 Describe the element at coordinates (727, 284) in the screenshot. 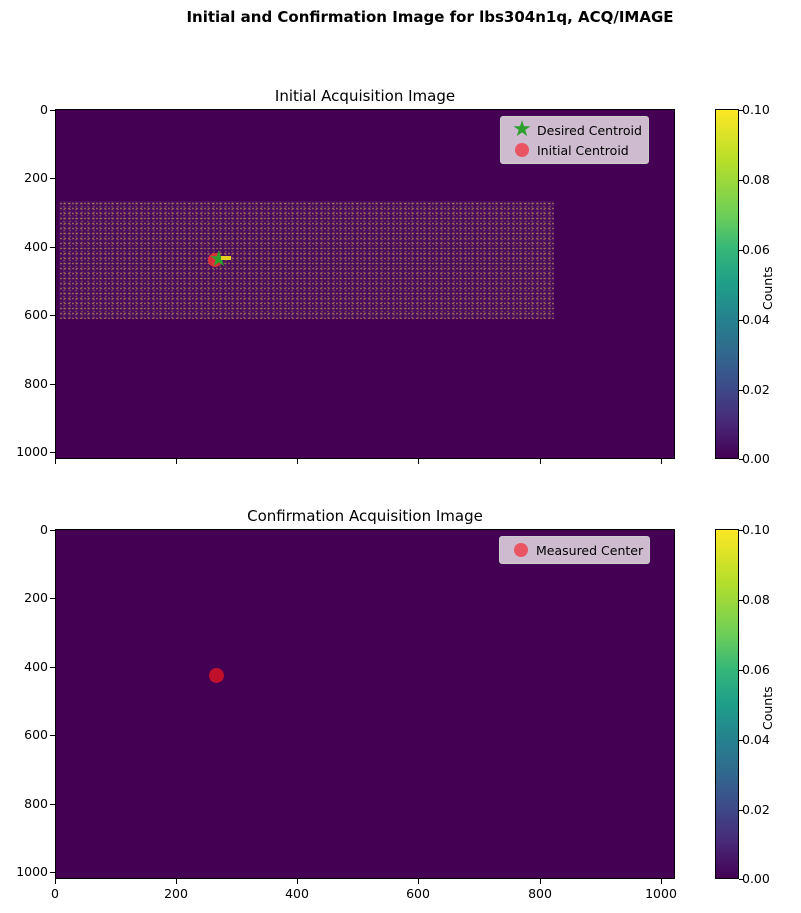

I see `top-colorbar` at that location.